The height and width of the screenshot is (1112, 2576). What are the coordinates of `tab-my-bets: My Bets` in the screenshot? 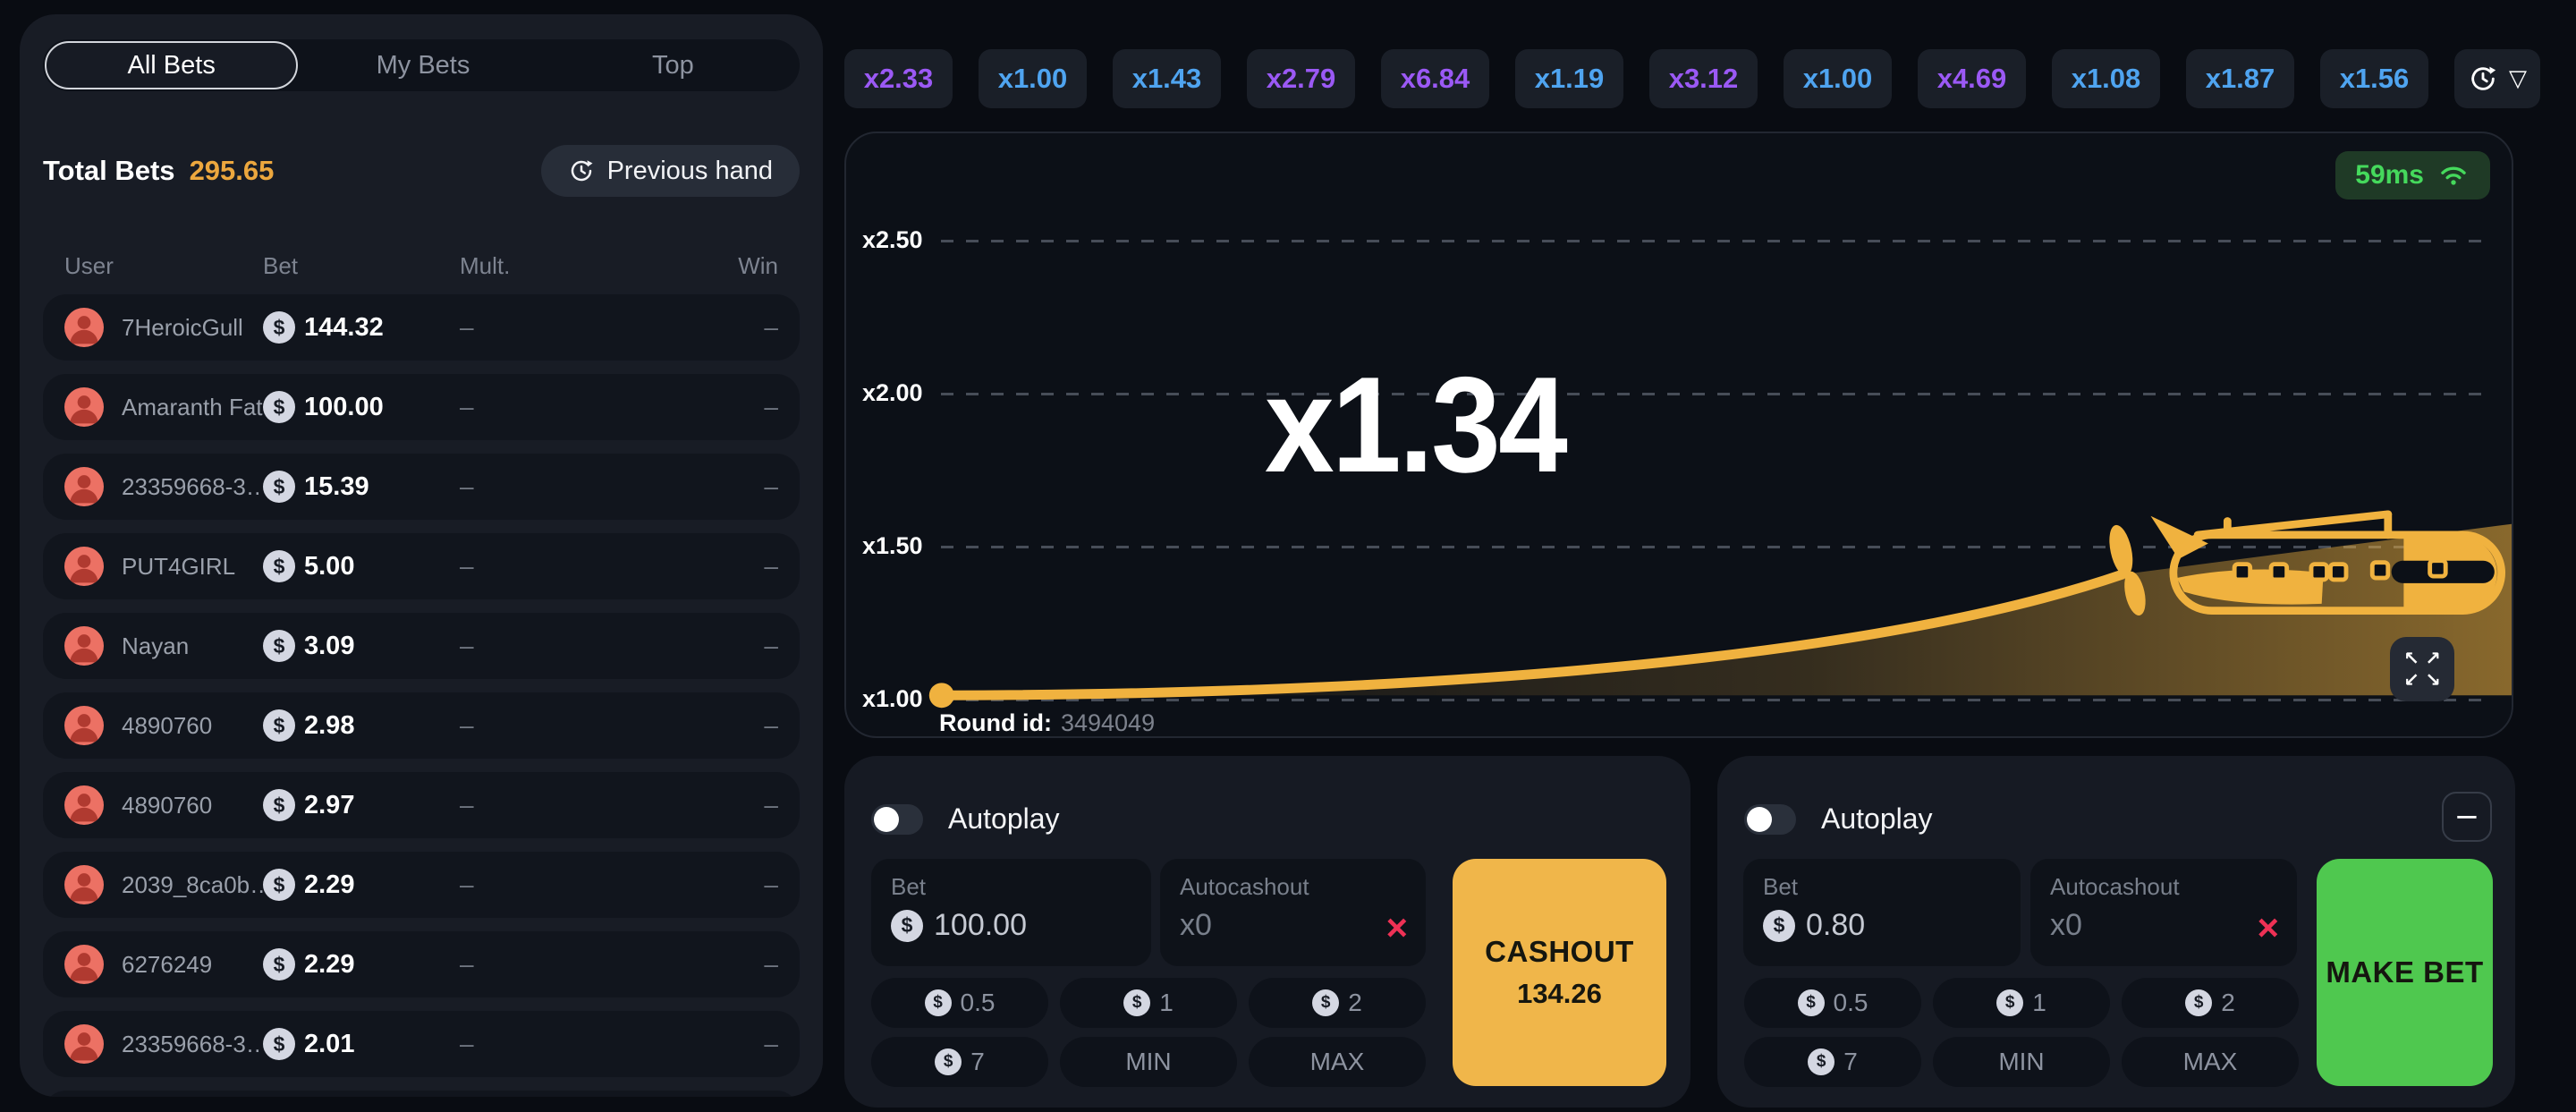 It's located at (423, 65).